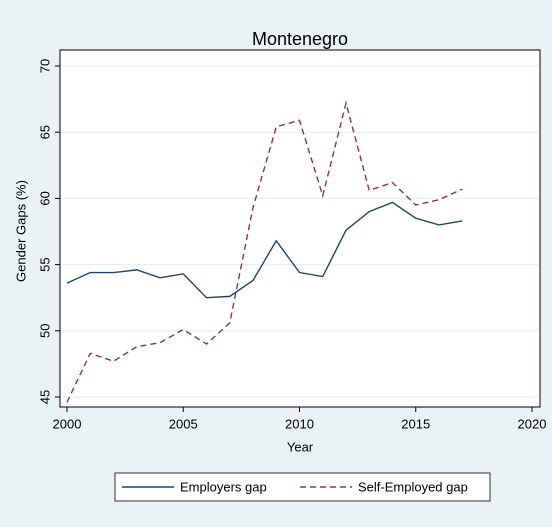 The height and width of the screenshot is (527, 552). I want to click on y-tick-label: 50, so click(44, 331).